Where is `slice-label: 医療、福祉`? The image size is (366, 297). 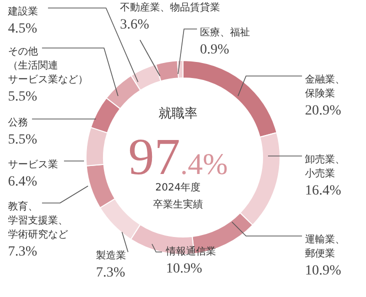
slice-label: 医療、福祉 is located at coordinates (225, 32).